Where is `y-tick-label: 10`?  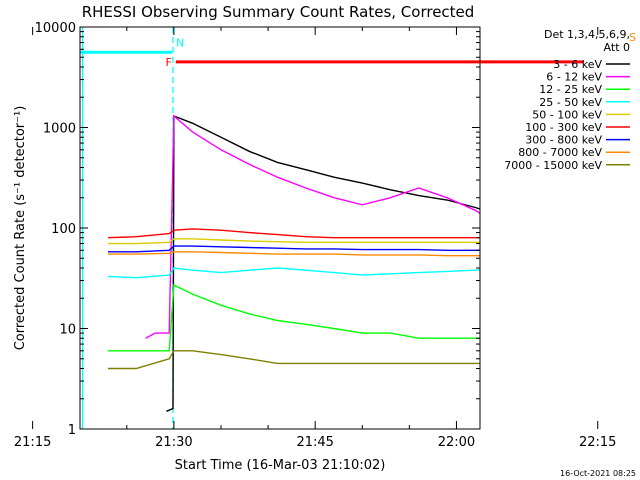 y-tick-label: 10 is located at coordinates (67, 330).